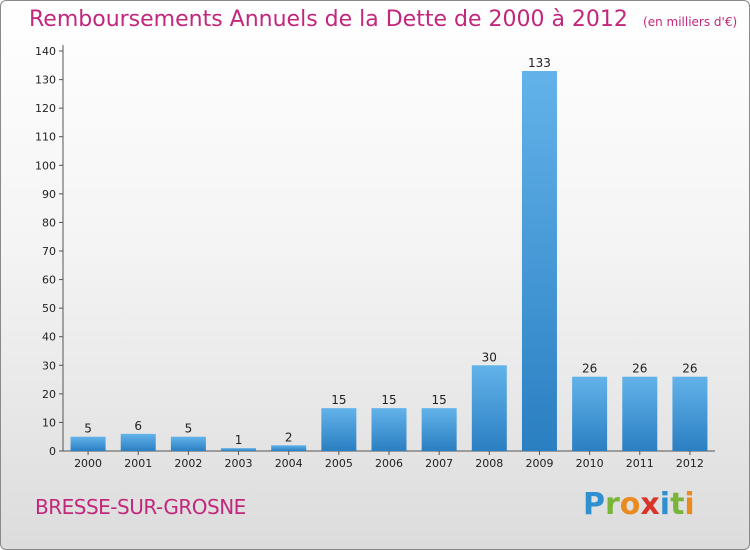 The width and height of the screenshot is (750, 550). Describe the element at coordinates (539, 63) in the screenshot. I see `bar-value-label: 133` at that location.